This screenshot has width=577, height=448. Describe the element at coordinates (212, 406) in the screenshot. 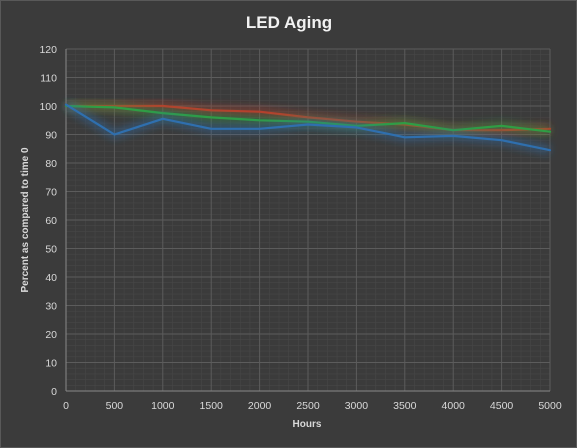

I see `x-tick-label: 1500` at that location.